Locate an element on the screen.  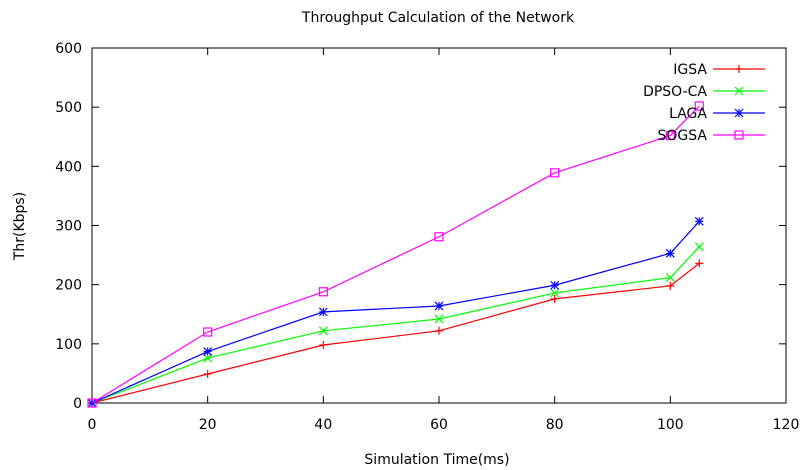
y-tick-label: 0 is located at coordinates (77, 404).